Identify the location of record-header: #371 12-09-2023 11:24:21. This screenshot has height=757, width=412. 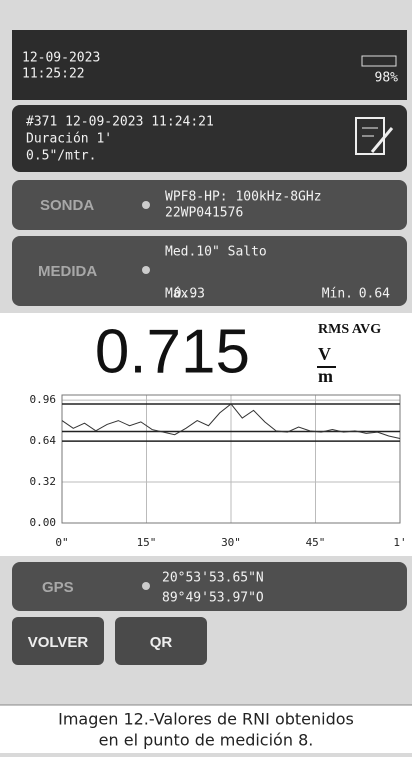
(120, 122).